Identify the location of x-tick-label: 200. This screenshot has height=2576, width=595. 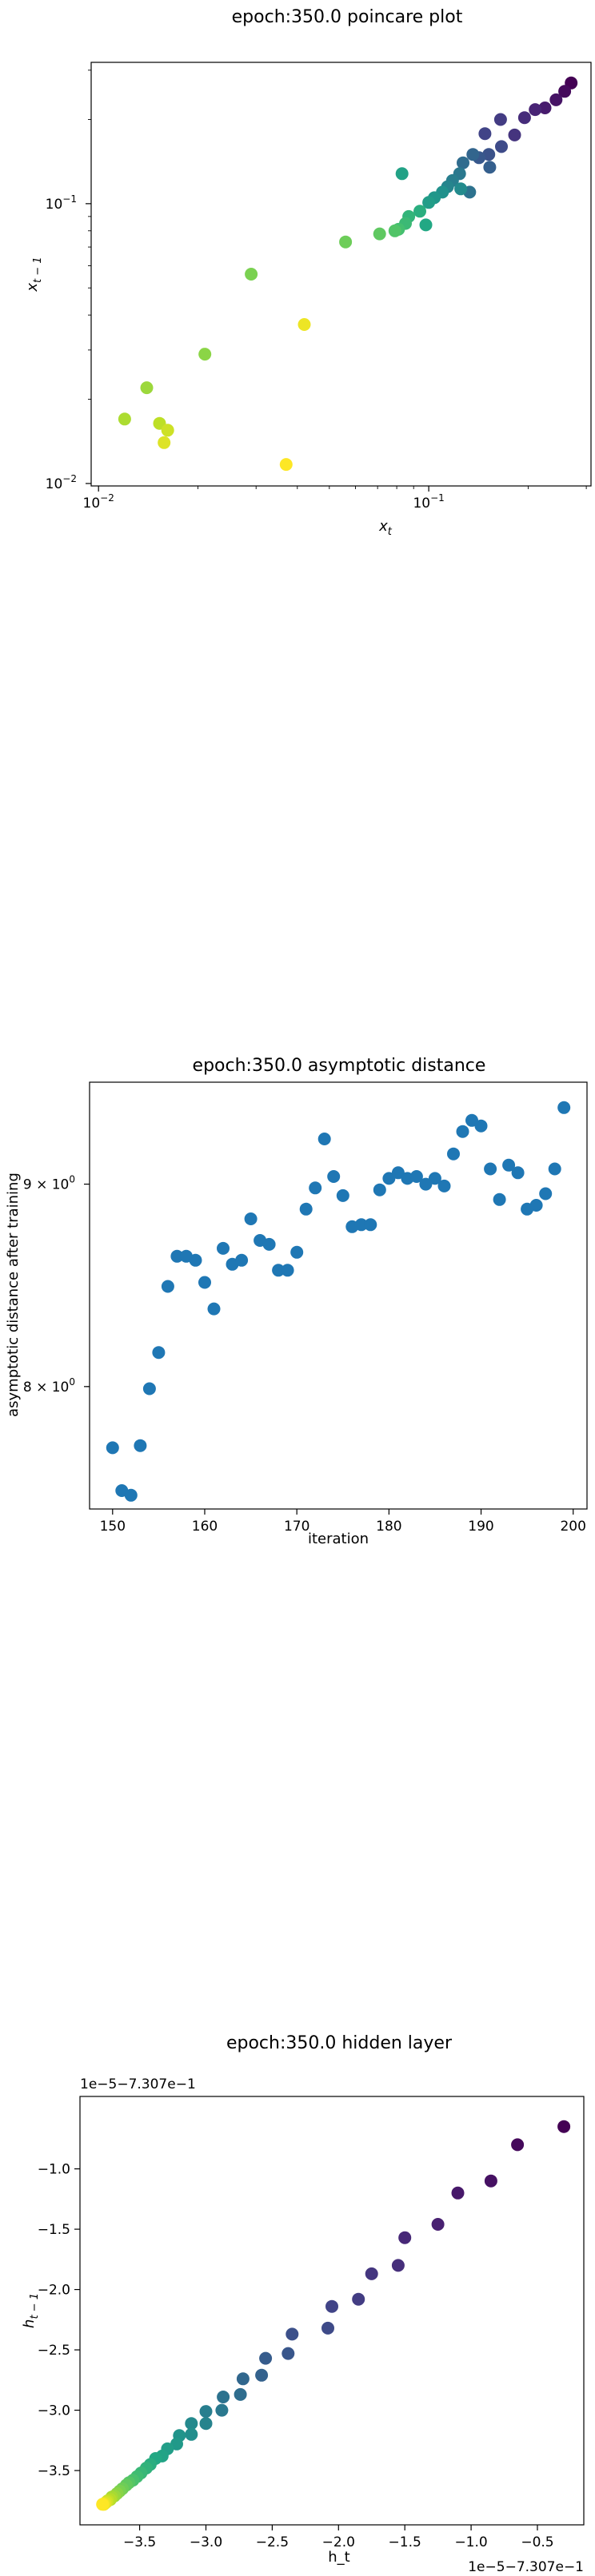
(572, 1527).